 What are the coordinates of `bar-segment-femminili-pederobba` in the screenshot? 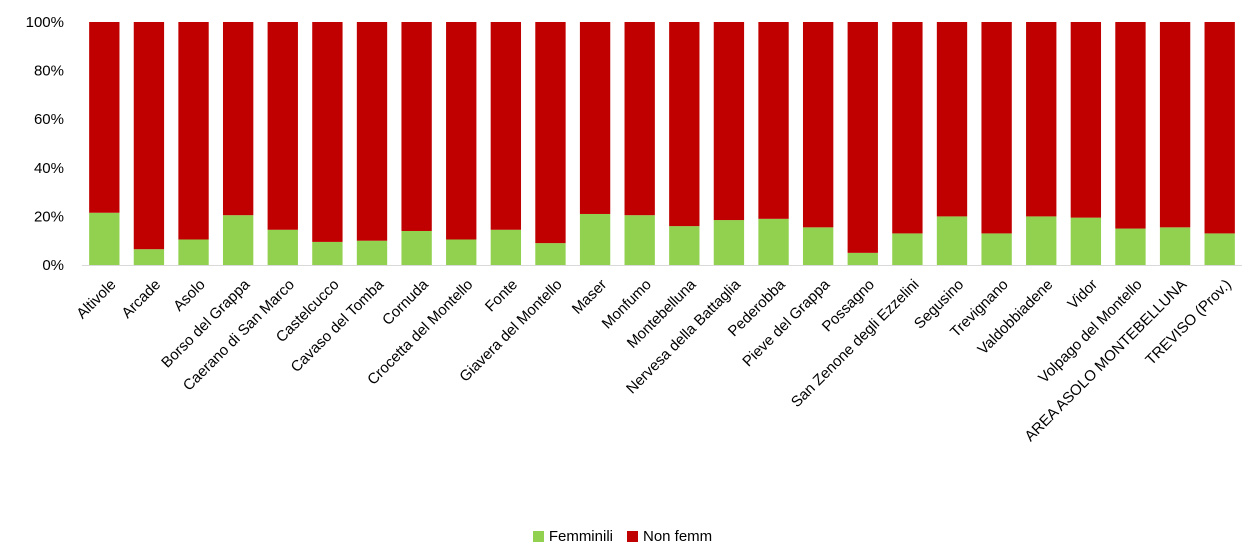 It's located at (773, 241).